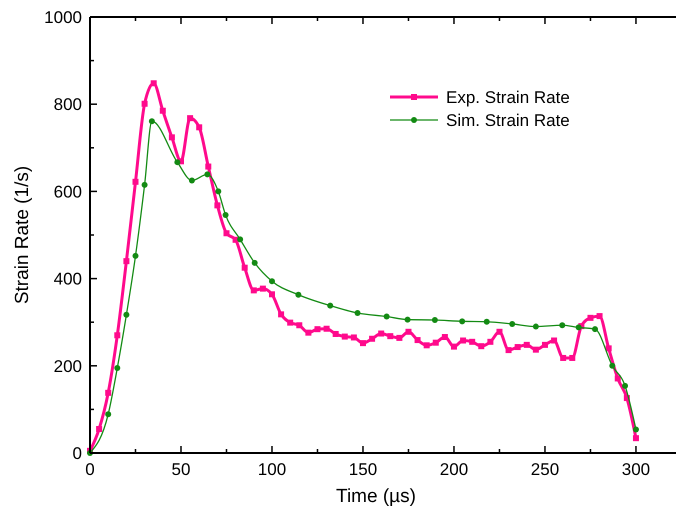 The height and width of the screenshot is (510, 676). What do you see at coordinates (376, 496) in the screenshot?
I see `x-axis-title: Time (µs)` at bounding box center [376, 496].